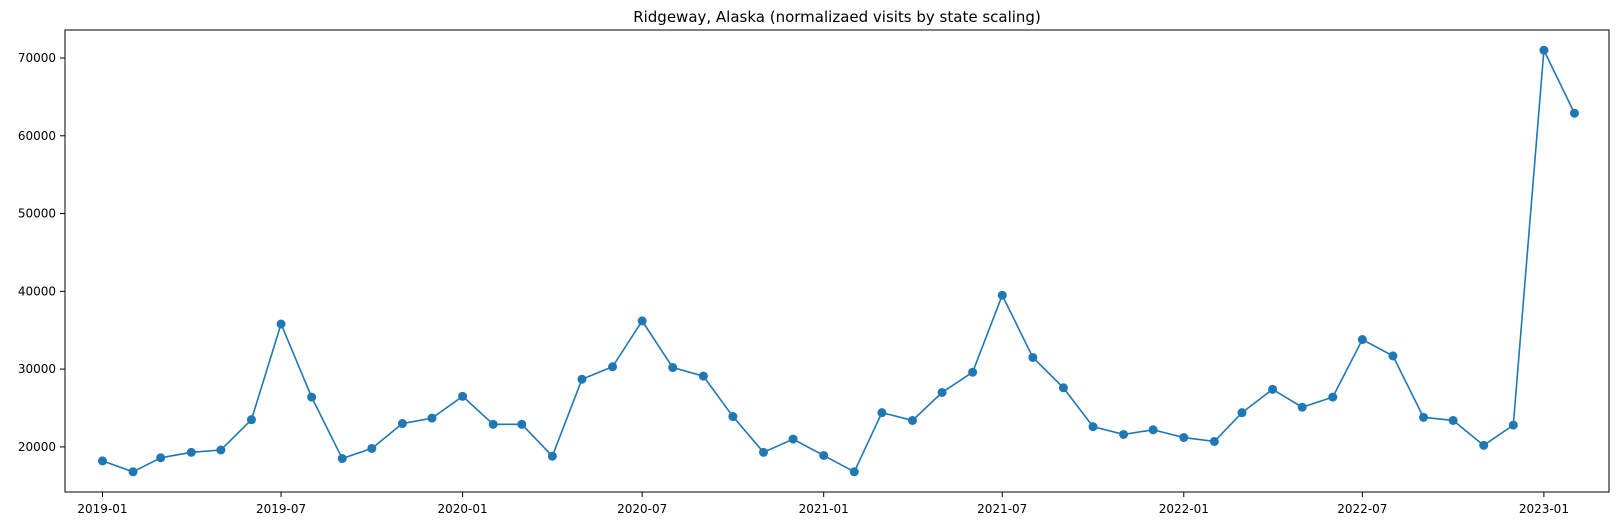  I want to click on x-tick-label: 2020-07, so click(642, 509).